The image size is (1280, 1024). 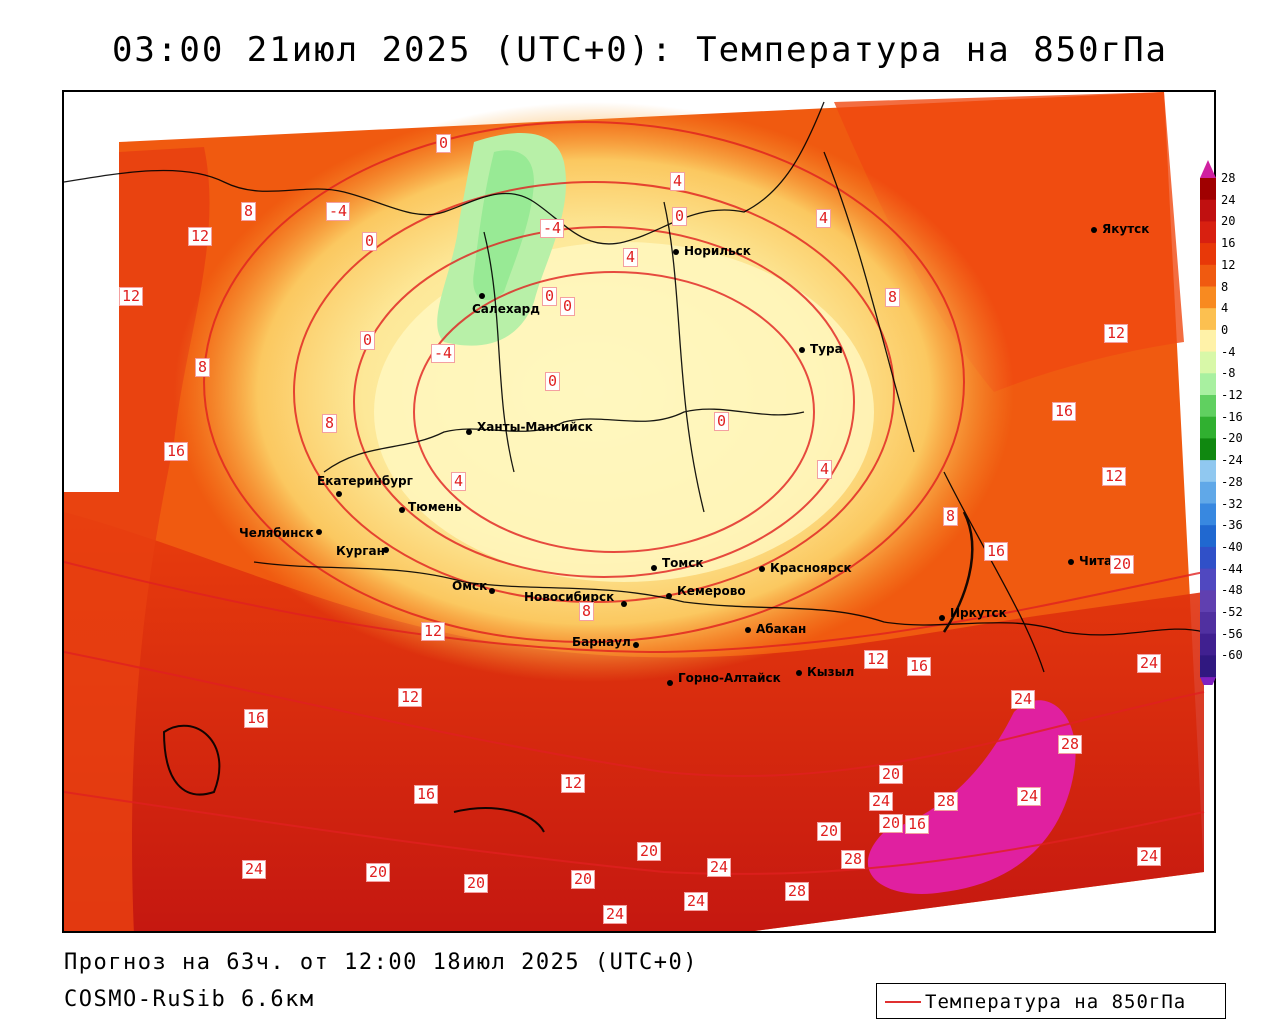 What do you see at coordinates (1228, 221) in the screenshot?
I see `colorbar-tick-label: 20` at bounding box center [1228, 221].